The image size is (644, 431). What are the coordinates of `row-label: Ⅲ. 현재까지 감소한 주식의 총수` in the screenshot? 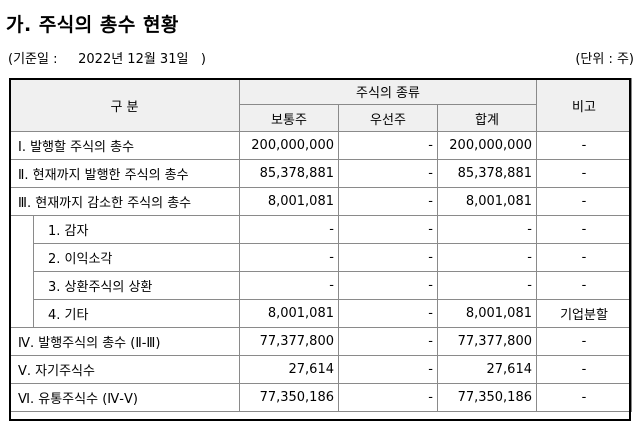 It's located at (124, 201).